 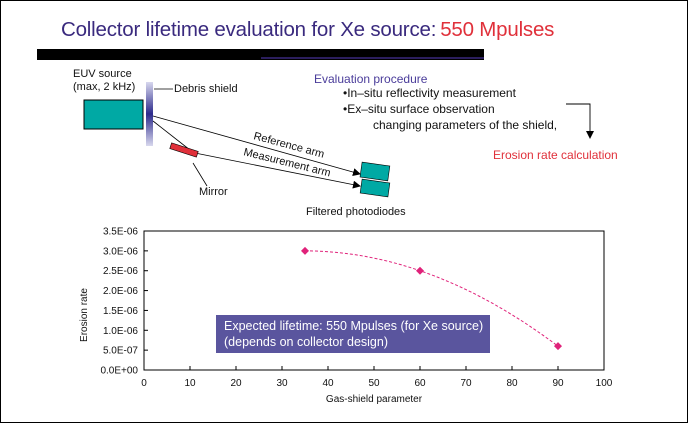 What do you see at coordinates (466, 383) in the screenshot?
I see `x-tick-label: 70` at bounding box center [466, 383].